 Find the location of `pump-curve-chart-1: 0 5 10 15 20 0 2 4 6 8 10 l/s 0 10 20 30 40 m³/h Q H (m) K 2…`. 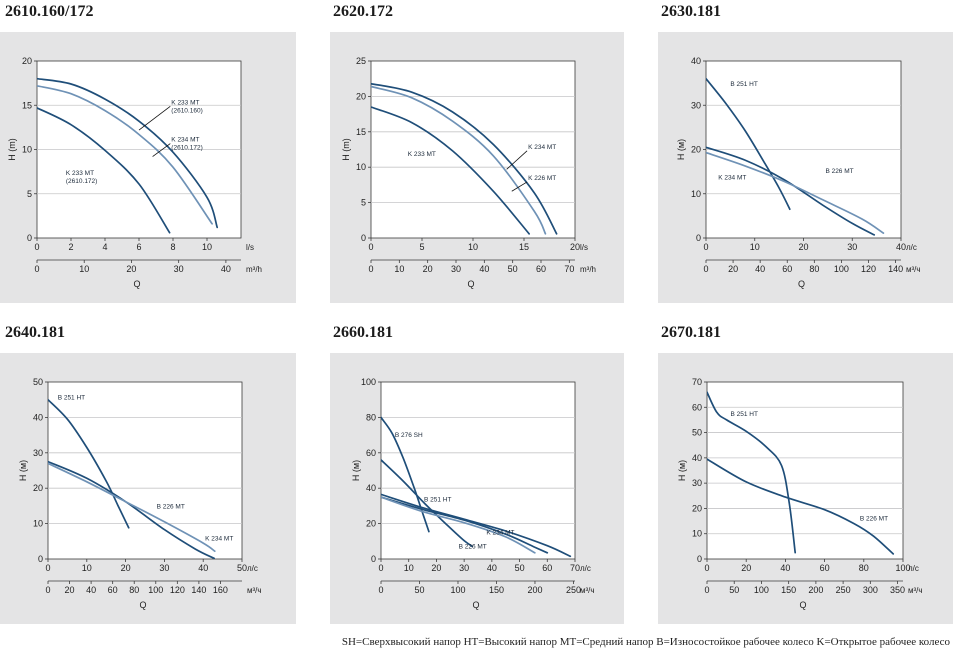

pump-curve-chart-1: 0 5 10 15 20 0 2 4 6 8 10 l/s 0 10 20 30 40 m³/h Q H (m) K 2… is located at coordinates (134, 172).